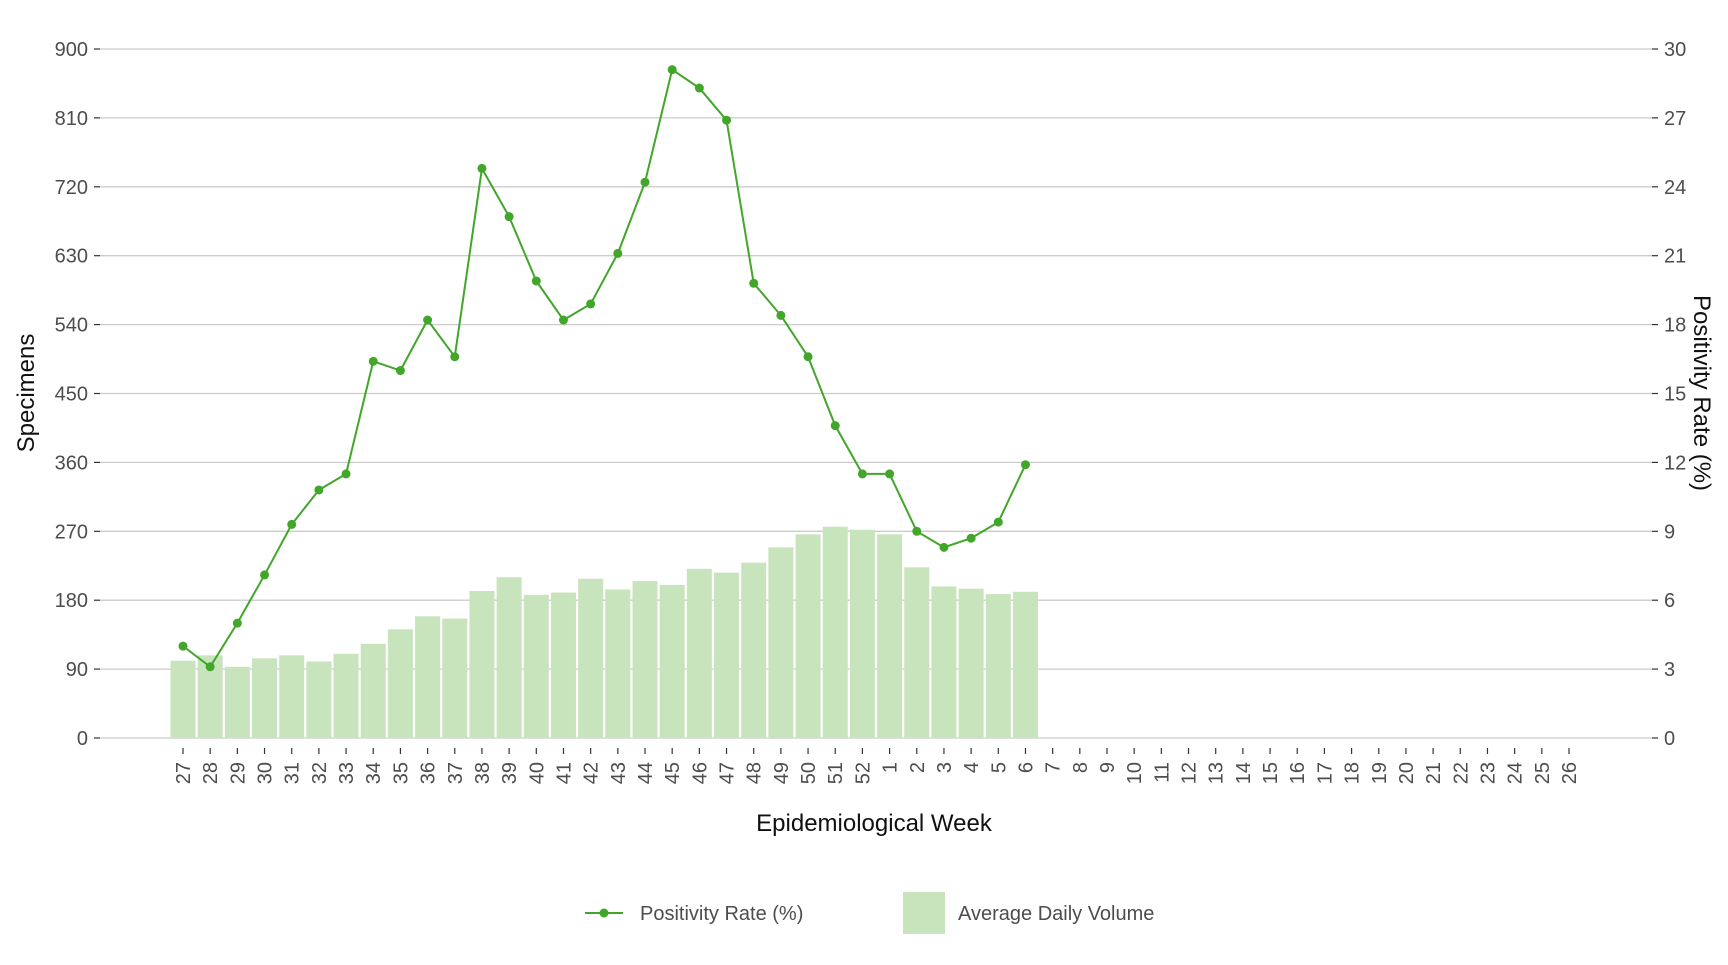 This screenshot has width=1728, height=965. Describe the element at coordinates (604, 913) in the screenshot. I see `legend-point` at that location.